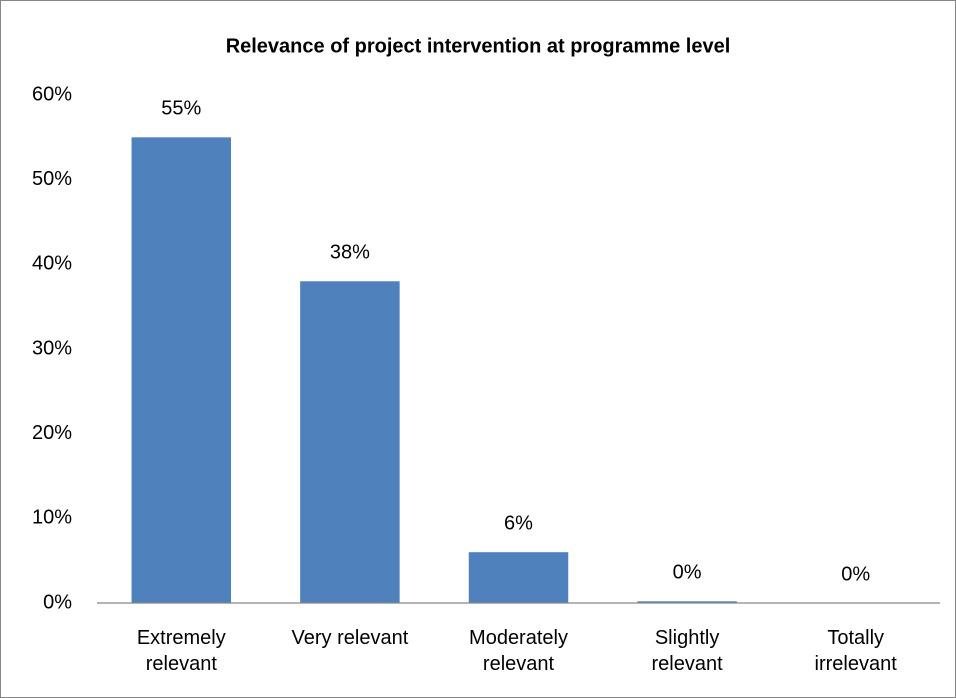 This screenshot has width=956, height=698. What do you see at coordinates (181, 651) in the screenshot?
I see `x-tick-label: Extremely relevant` at bounding box center [181, 651].